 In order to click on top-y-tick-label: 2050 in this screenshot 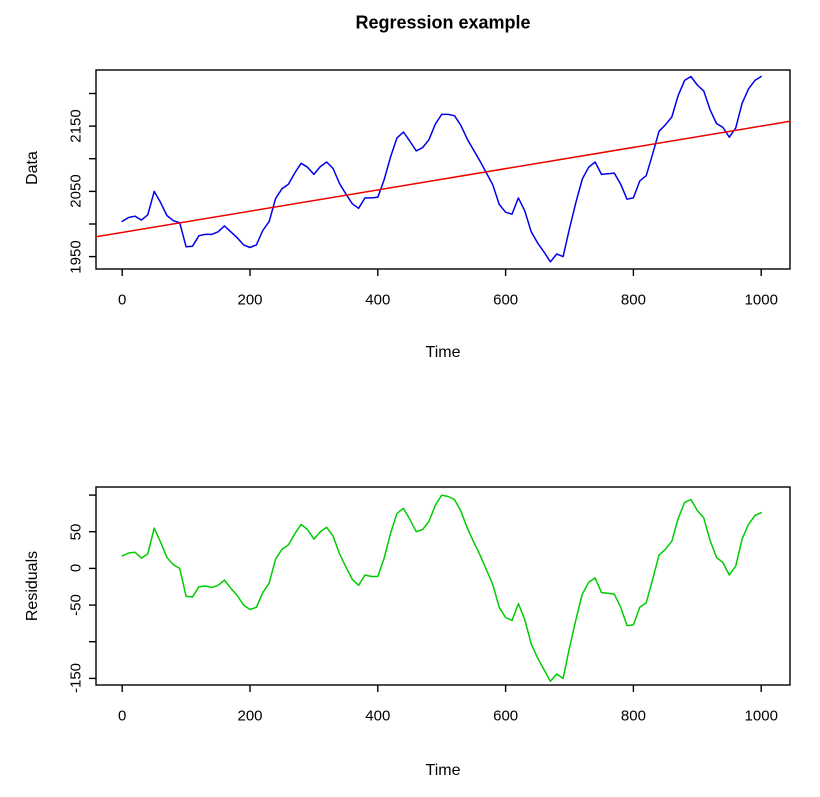, I will do `click(76, 191)`.